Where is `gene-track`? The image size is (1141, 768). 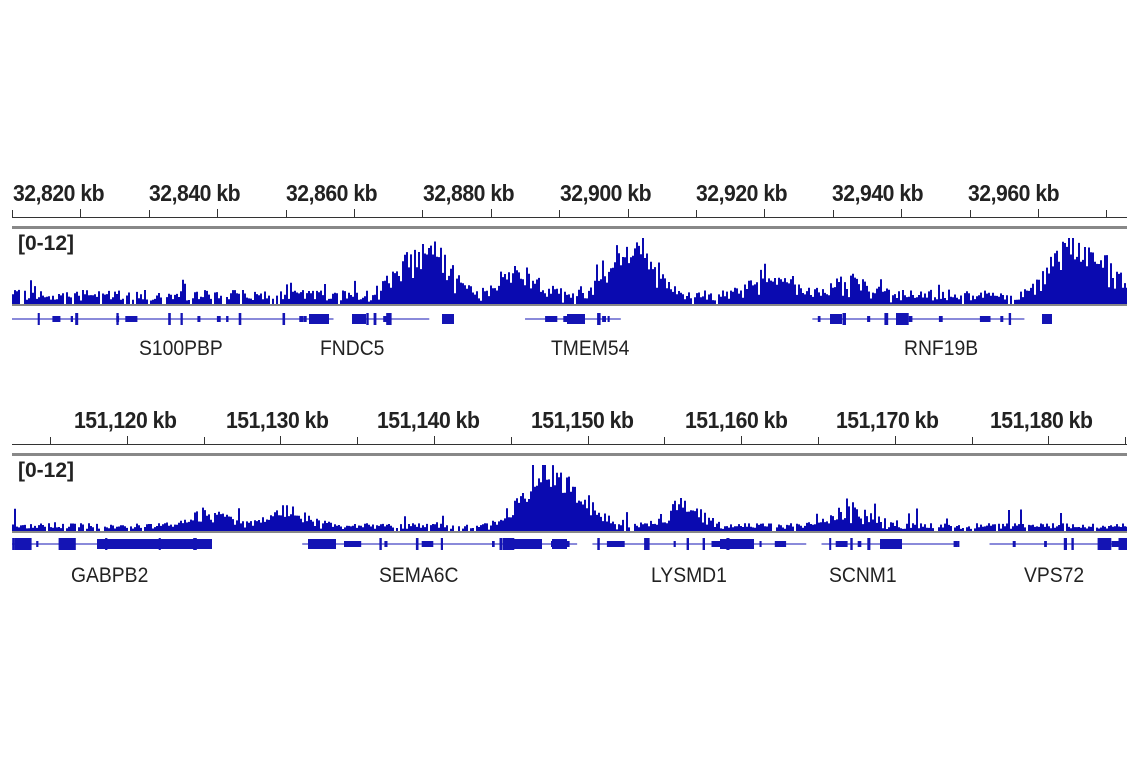 gene-track is located at coordinates (532, 319).